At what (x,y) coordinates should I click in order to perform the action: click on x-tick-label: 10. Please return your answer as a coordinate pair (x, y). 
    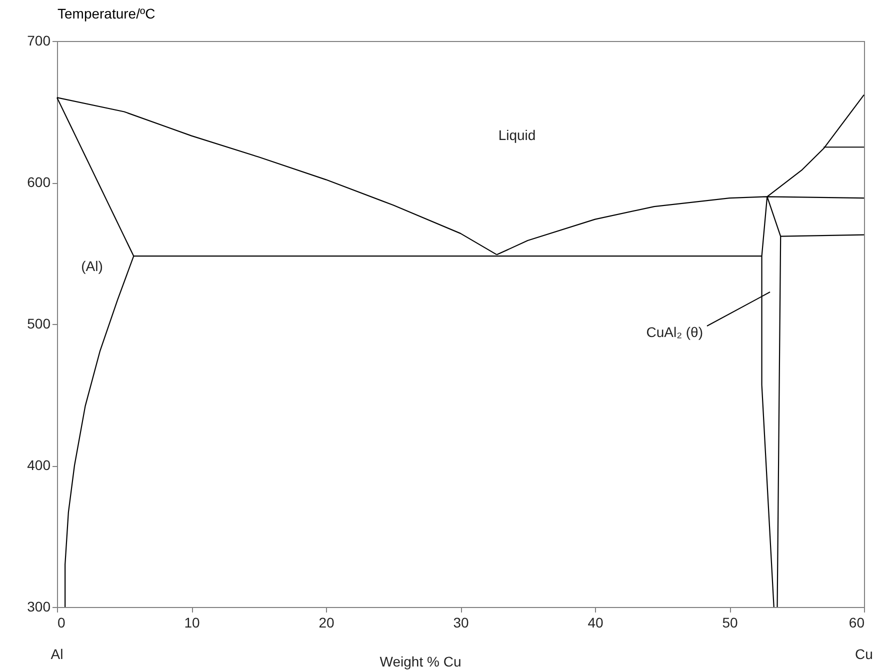
    Looking at the image, I should click on (192, 622).